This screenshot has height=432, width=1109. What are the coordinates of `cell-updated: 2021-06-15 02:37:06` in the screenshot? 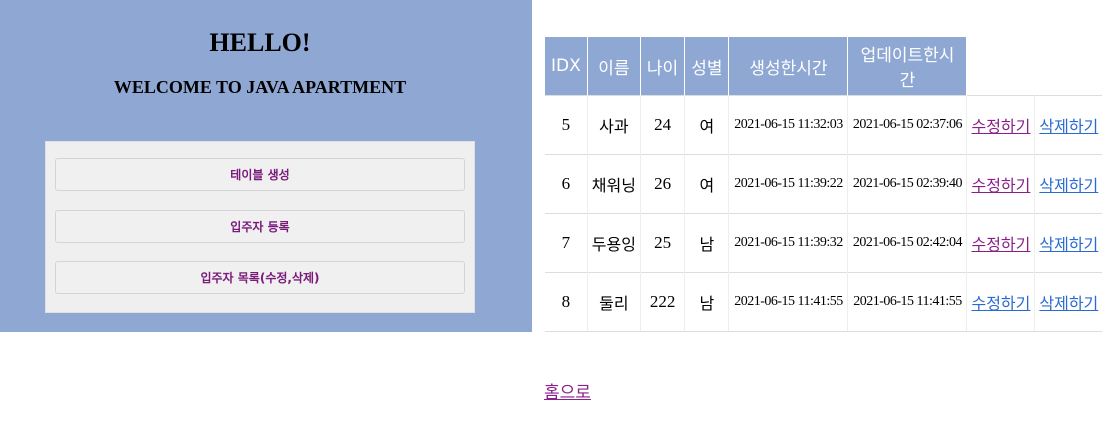 It's located at (907, 125).